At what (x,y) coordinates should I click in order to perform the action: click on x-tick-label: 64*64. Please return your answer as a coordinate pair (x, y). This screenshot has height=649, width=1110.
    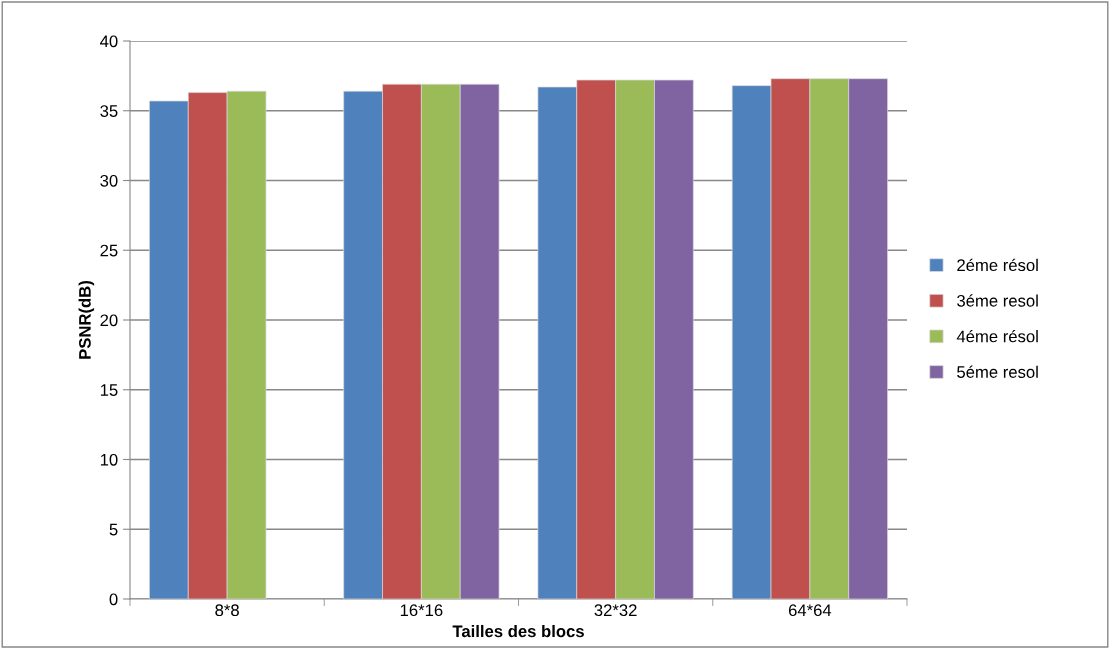
    Looking at the image, I should click on (810, 610).